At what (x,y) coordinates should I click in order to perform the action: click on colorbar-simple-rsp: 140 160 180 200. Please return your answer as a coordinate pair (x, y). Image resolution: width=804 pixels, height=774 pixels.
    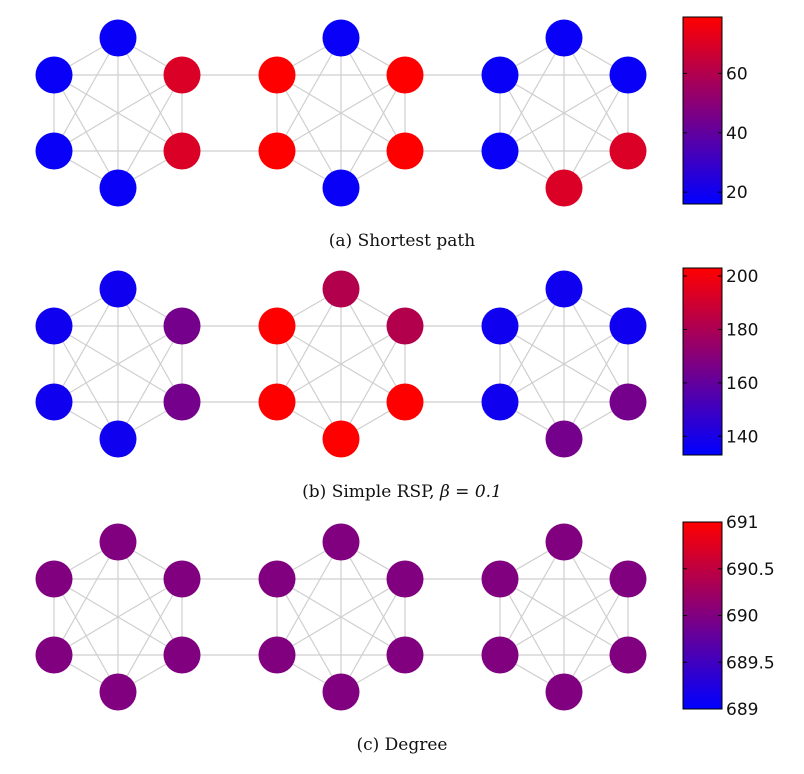
    Looking at the image, I should click on (720, 361).